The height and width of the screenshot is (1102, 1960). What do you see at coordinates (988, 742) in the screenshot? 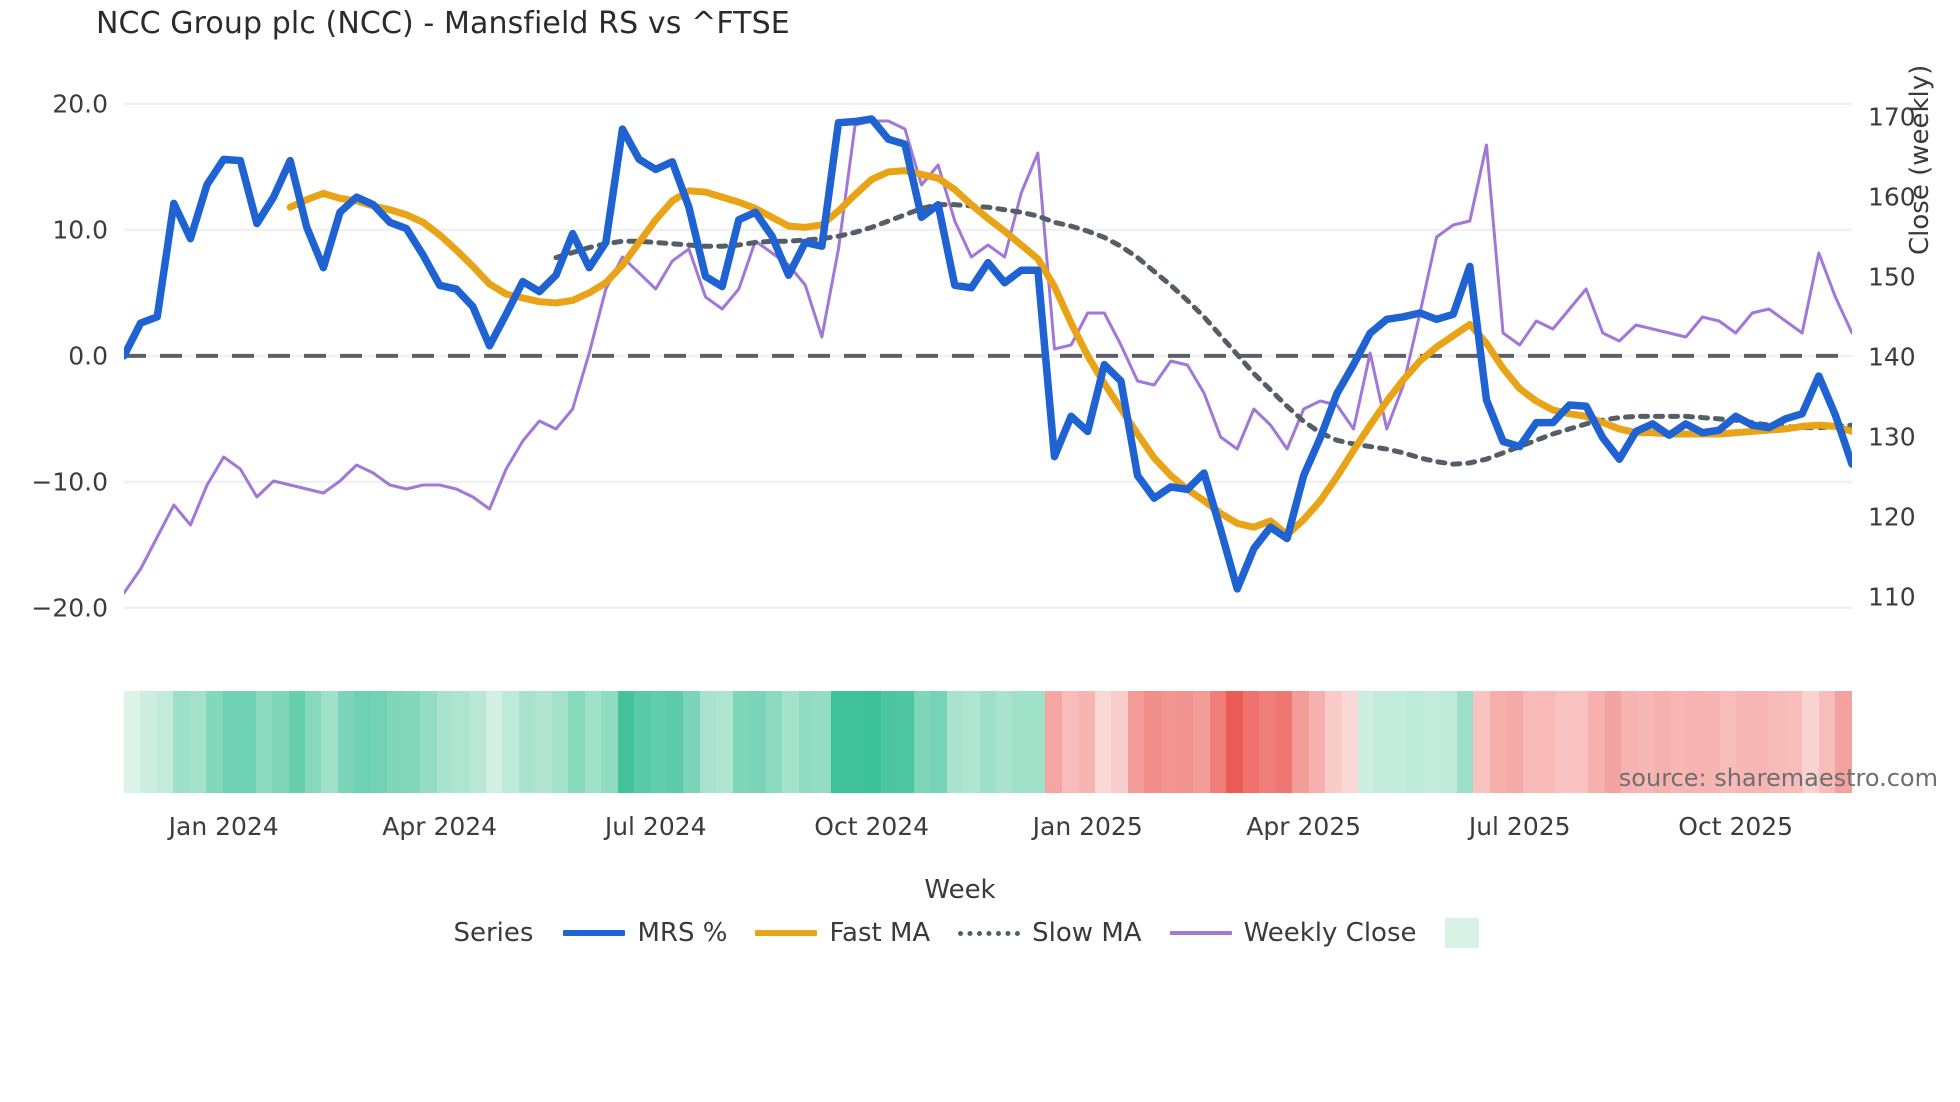
I see `regime-heatmap-strip` at bounding box center [988, 742].